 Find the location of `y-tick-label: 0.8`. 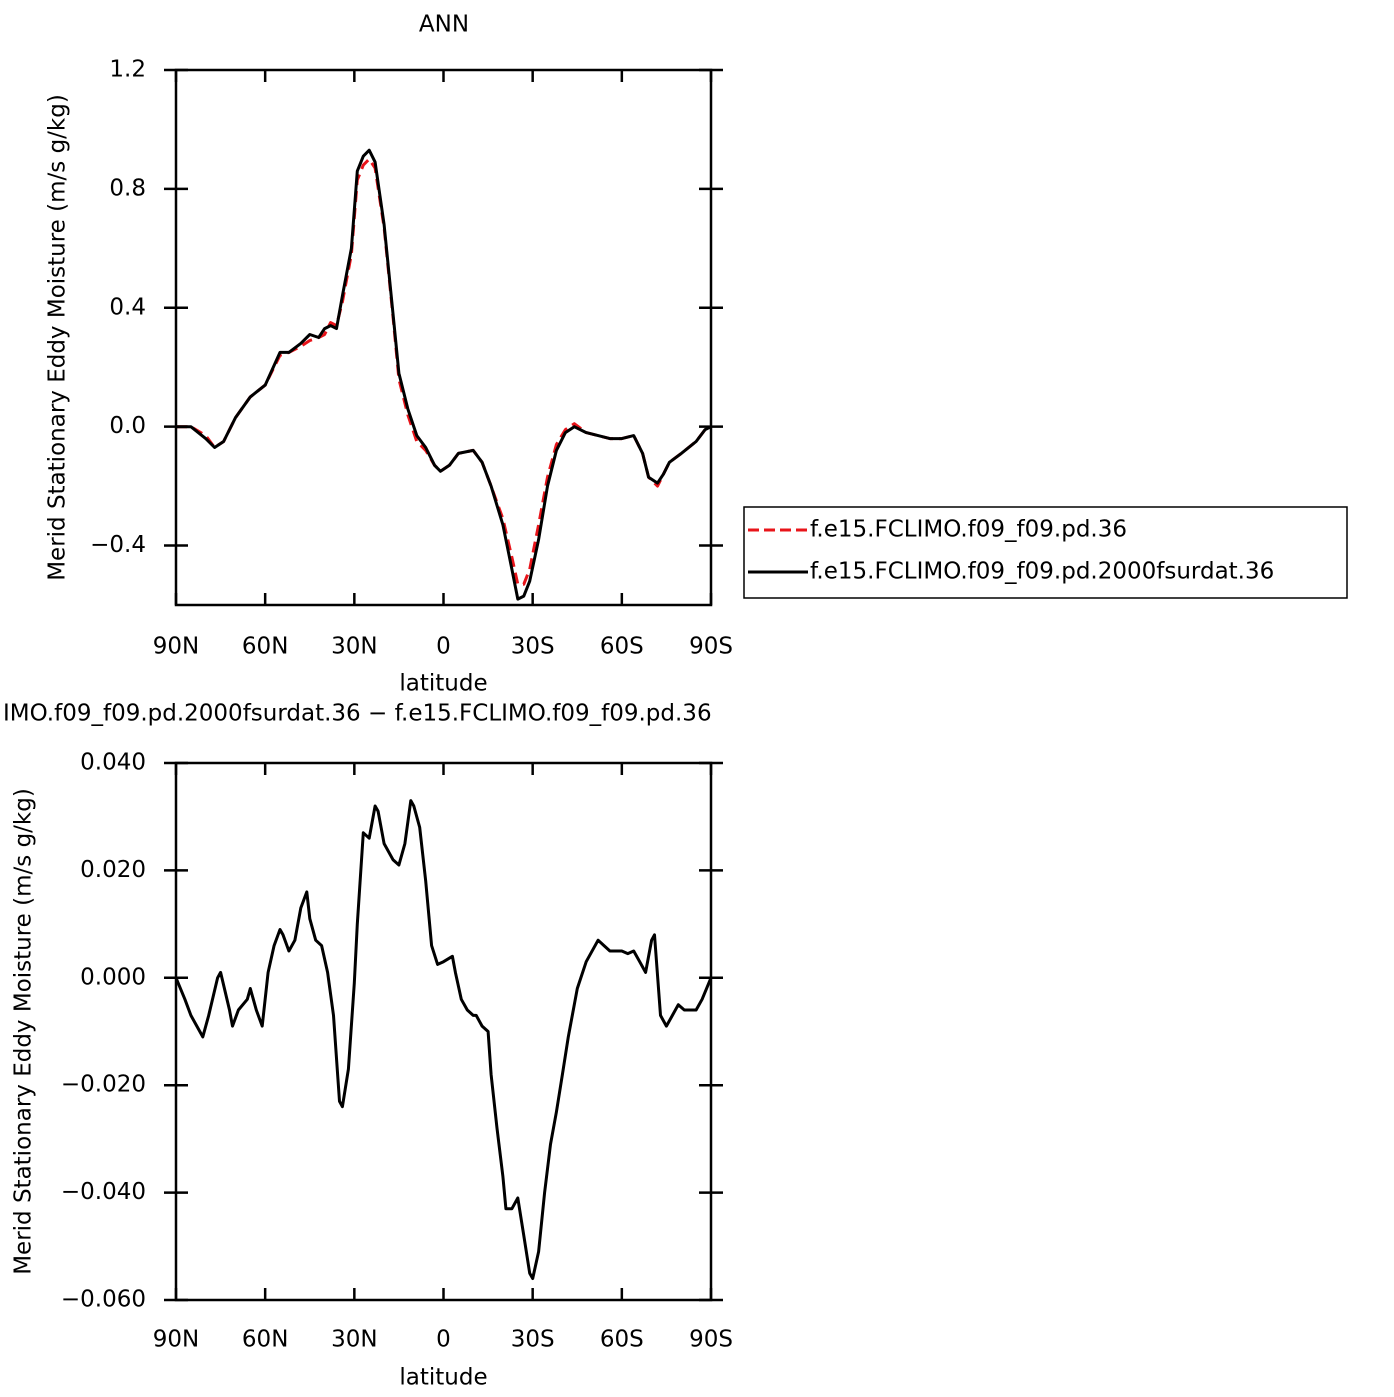

y-tick-label: 0.8 is located at coordinates (127, 188).